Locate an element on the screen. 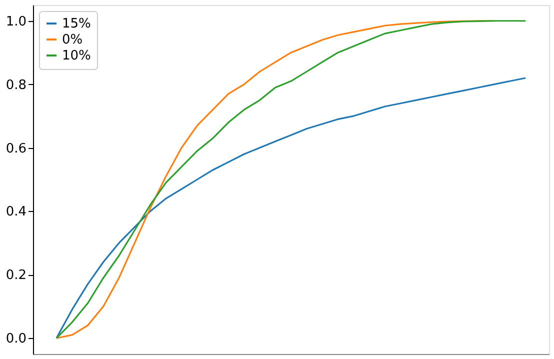 This screenshot has height=359, width=554. y-tick-label: 0.4 is located at coordinates (16, 212).